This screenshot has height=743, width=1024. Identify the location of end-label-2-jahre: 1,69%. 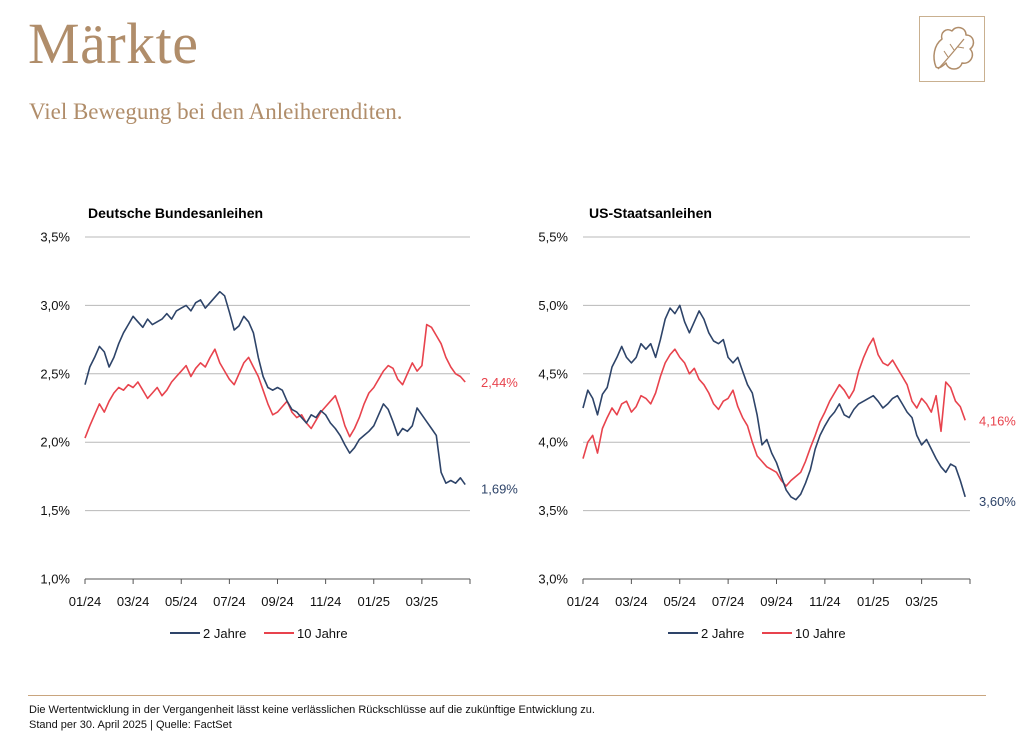
(499, 489).